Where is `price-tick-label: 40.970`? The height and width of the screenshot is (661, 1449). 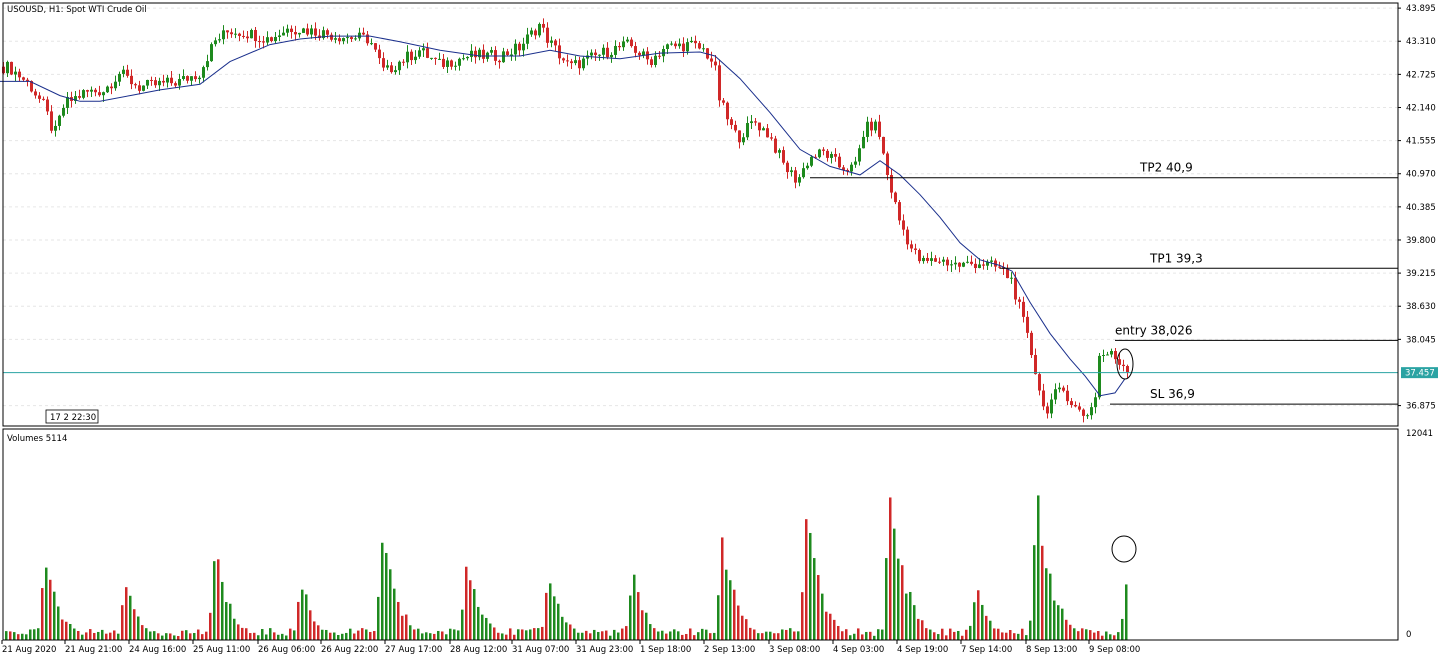
price-tick-label: 40.970 is located at coordinates (1421, 175).